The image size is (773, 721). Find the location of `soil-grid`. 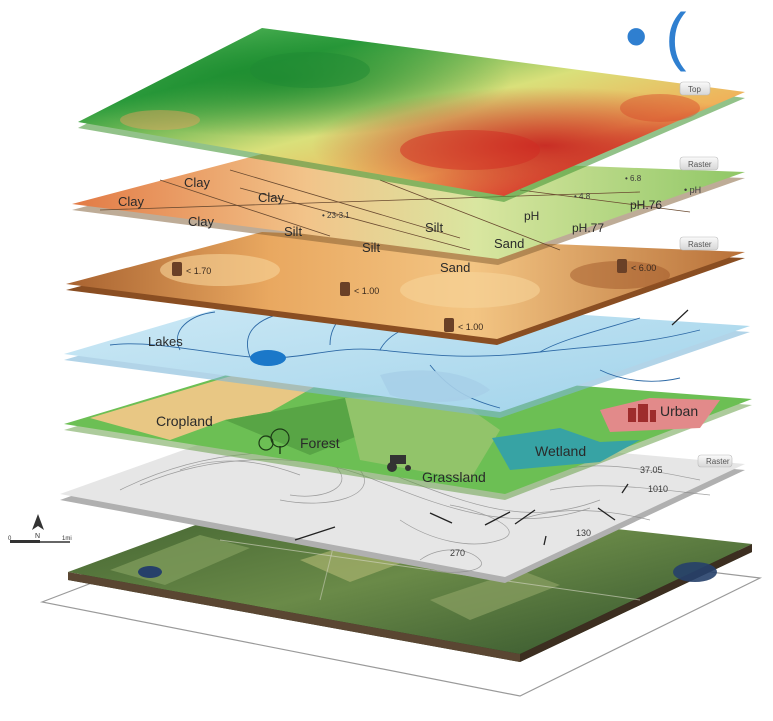

soil-grid is located at coordinates (395, 210).